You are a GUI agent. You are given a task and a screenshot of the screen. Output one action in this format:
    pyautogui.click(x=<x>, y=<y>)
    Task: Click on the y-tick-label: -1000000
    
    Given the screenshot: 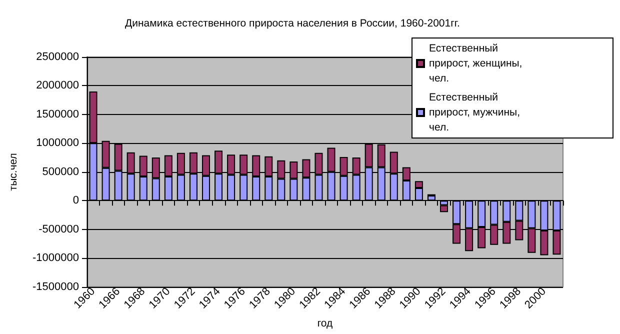 What is the action you would take?
    pyautogui.click(x=55, y=258)
    